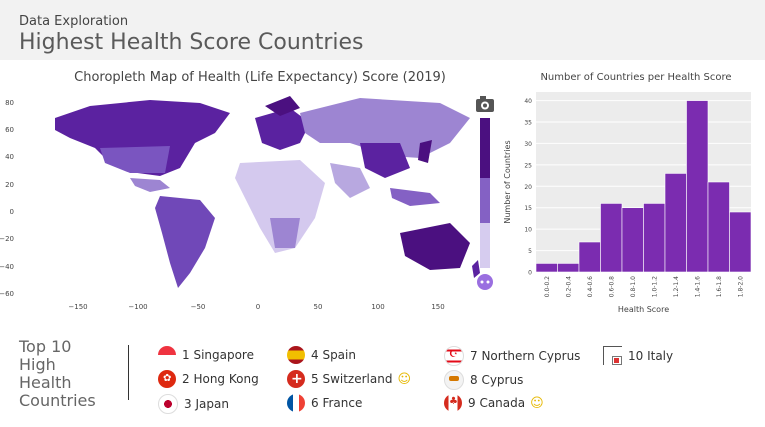 The image size is (765, 427). I want to click on histogram-x-tick: 1.0-1.2, so click(654, 286).